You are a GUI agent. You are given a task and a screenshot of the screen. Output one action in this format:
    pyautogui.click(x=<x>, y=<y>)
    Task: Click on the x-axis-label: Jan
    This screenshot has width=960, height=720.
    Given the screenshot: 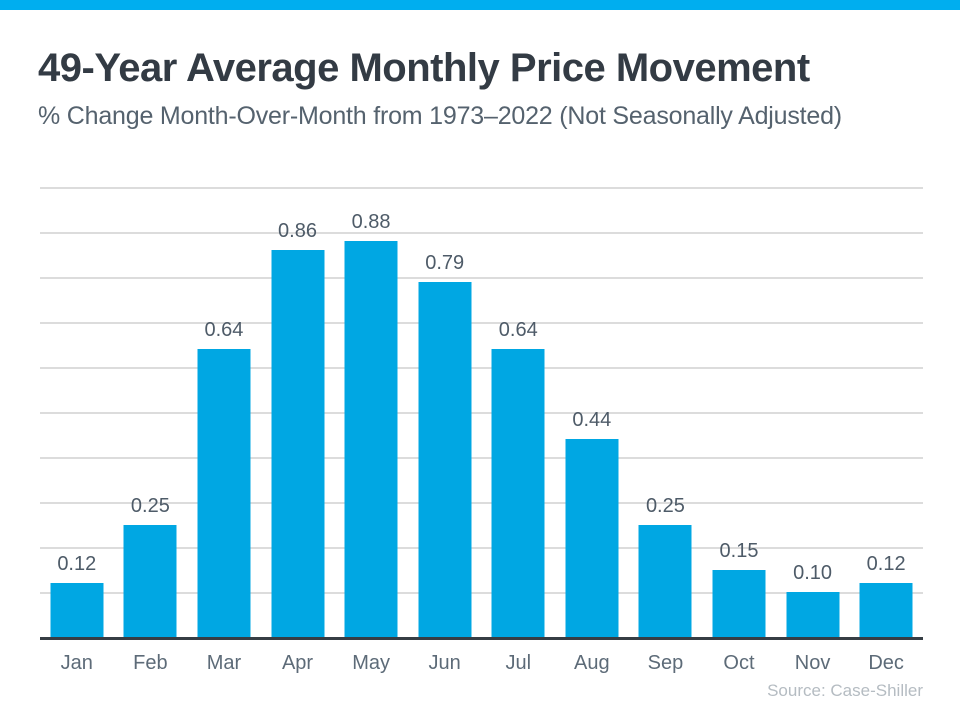 What is the action you would take?
    pyautogui.click(x=76, y=663)
    